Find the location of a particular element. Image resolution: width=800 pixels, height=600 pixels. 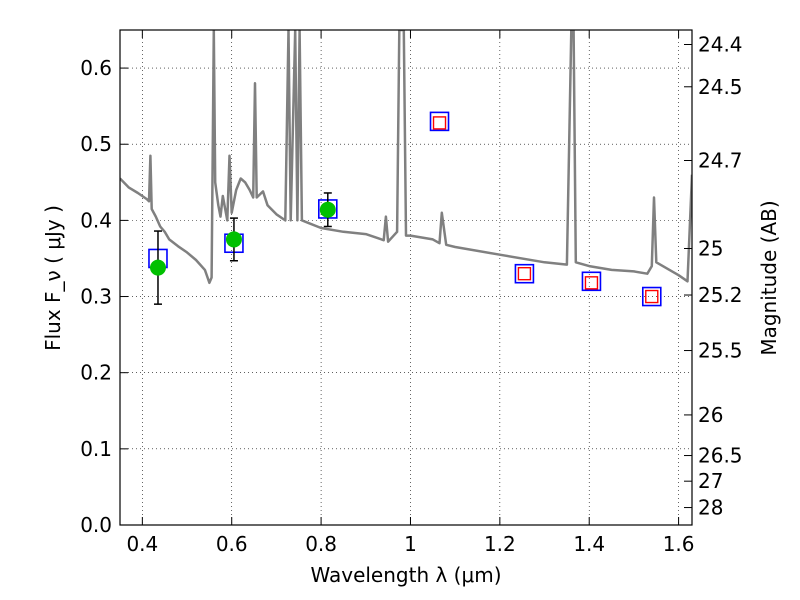

y2-tick-label: 26 is located at coordinates (710, 415).